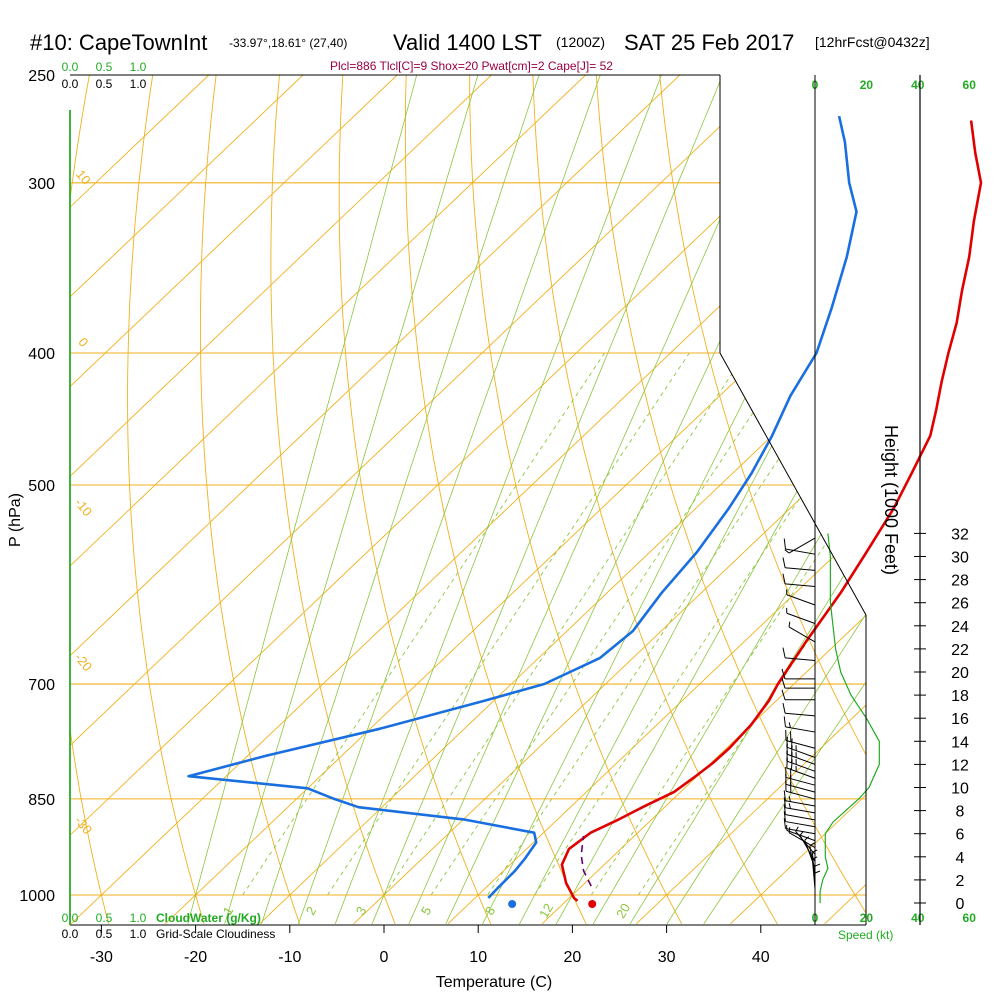 The width and height of the screenshot is (1000, 1000). What do you see at coordinates (104, 934) in the screenshot?
I see `cloudiness-tick-bottom: 0.5` at bounding box center [104, 934].